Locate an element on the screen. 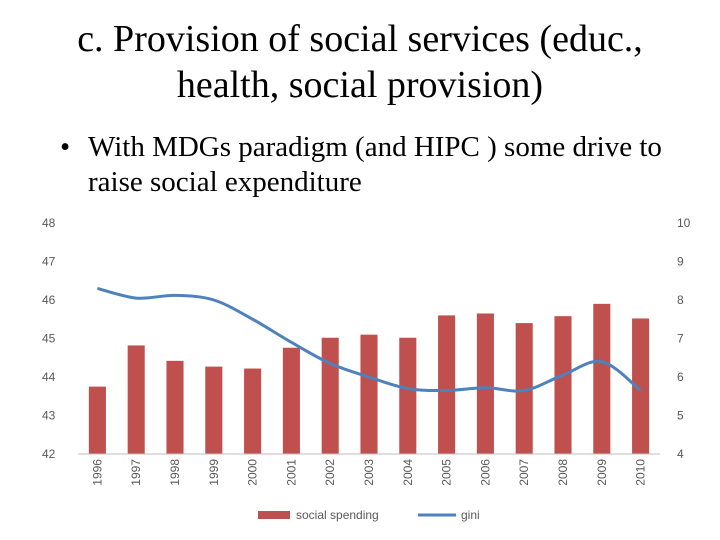 The width and height of the screenshot is (720, 540). left-axis-tick-label: 47 is located at coordinates (49, 262).